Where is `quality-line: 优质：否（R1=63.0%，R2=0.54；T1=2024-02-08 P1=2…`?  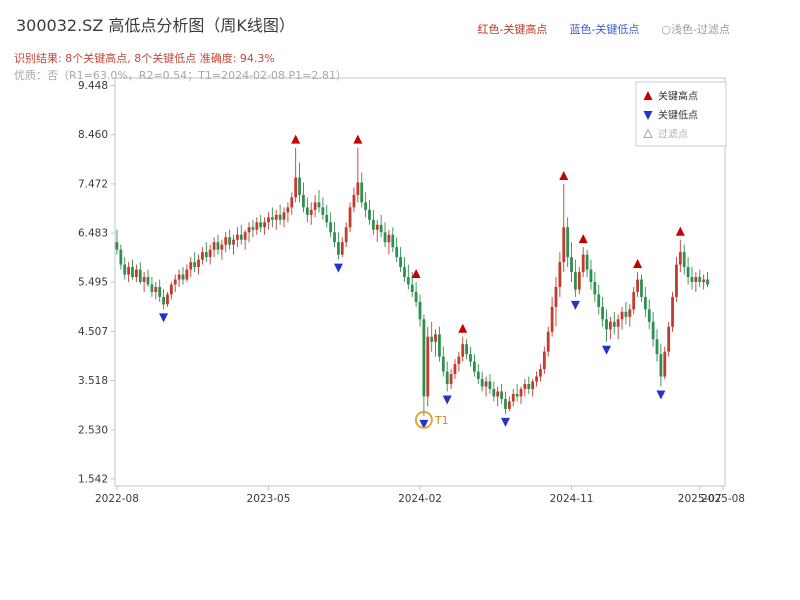
quality-line: 优质：否（R1=63.0%，R2=0.54；T1=2024-02-08 P1=2… is located at coordinates (180, 75).